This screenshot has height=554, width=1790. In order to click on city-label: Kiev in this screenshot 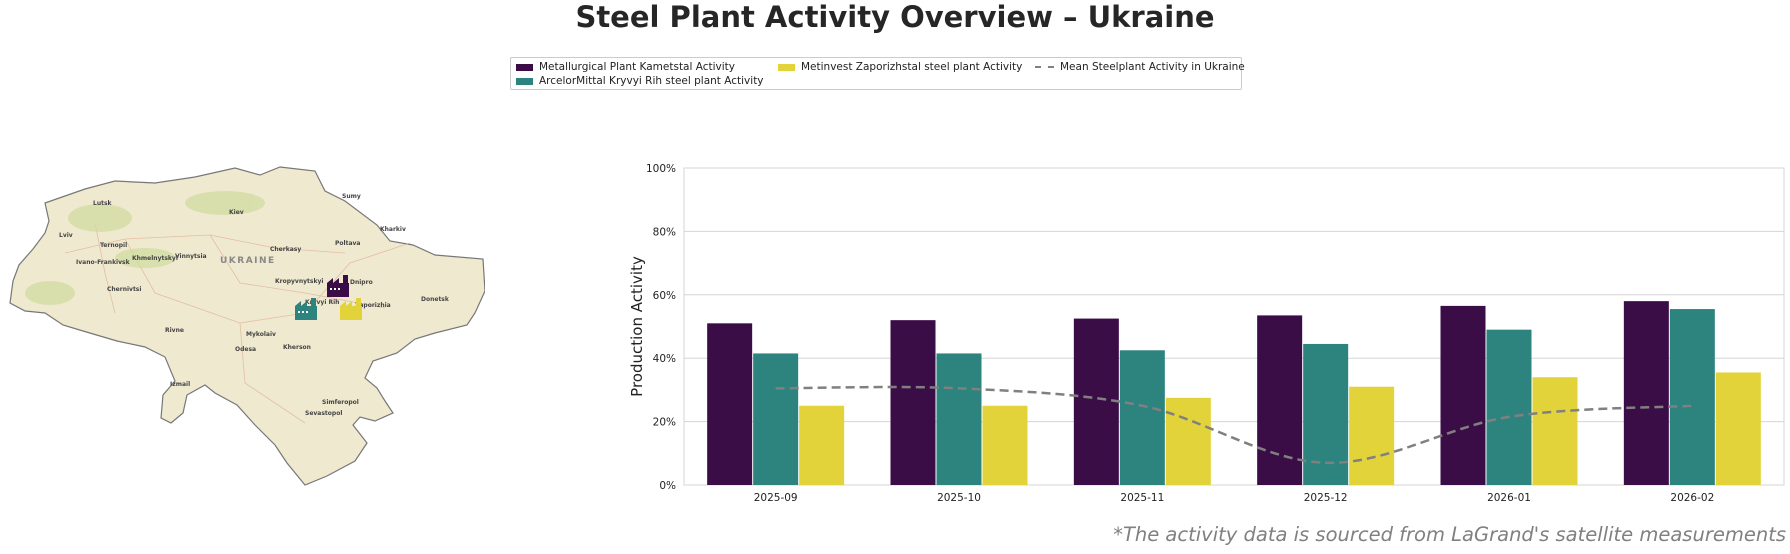, I will do `click(236, 212)`.